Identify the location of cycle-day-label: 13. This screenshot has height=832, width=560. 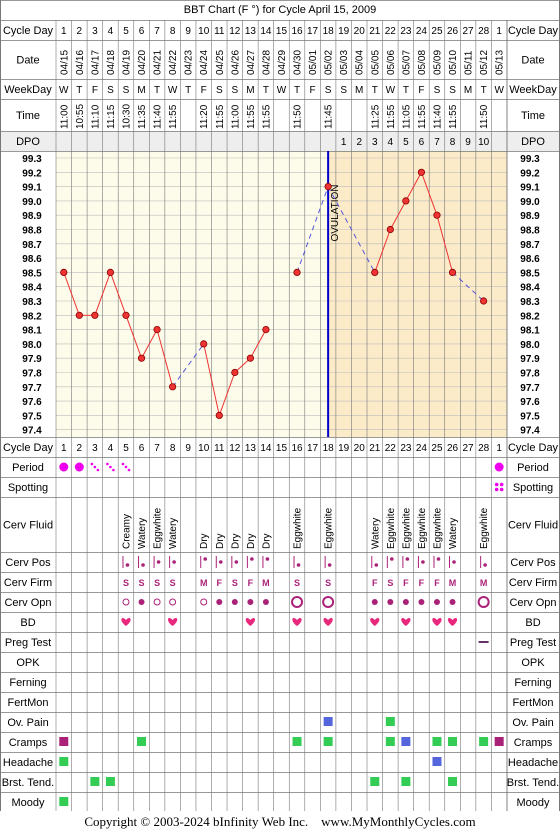
(251, 31).